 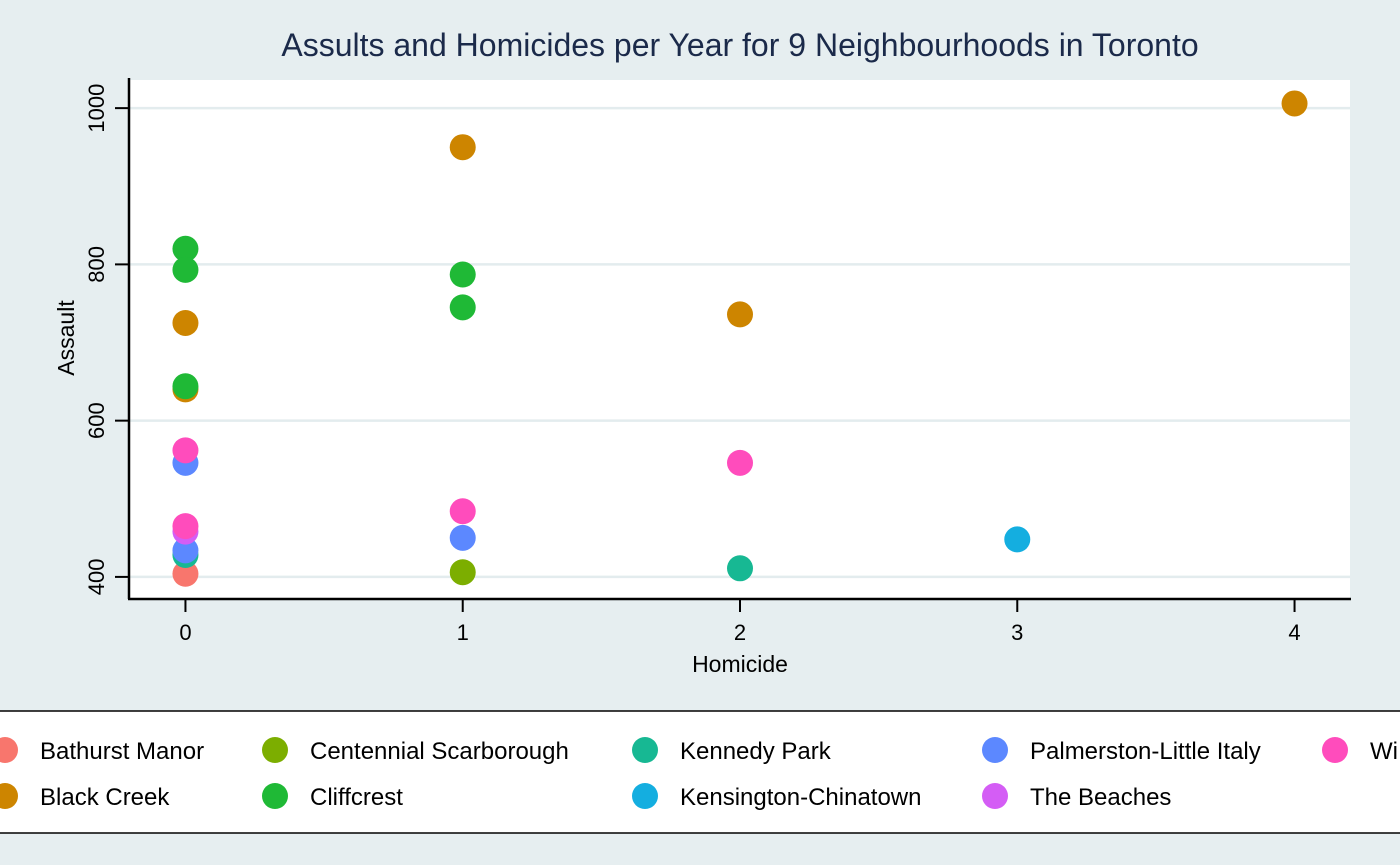 I want to click on legend-label: Wi, so click(x=1384, y=751).